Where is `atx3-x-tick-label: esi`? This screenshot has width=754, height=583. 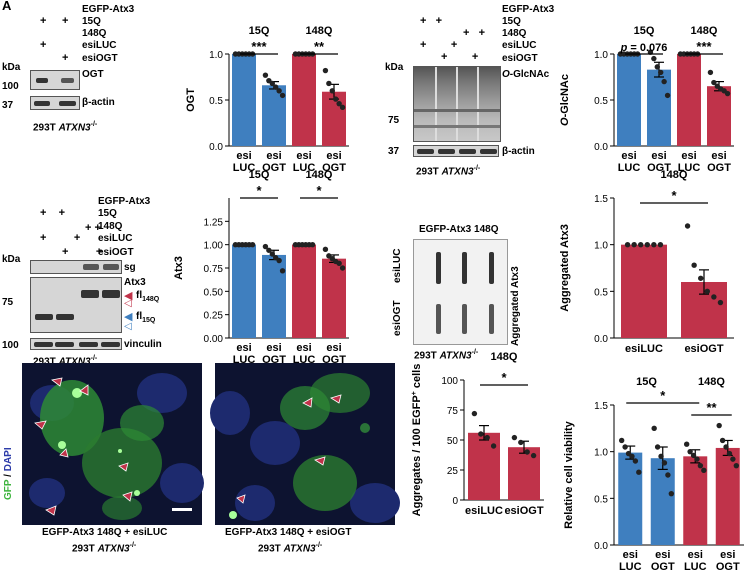 atx3-x-tick-label: esi is located at coordinates (273, 348).